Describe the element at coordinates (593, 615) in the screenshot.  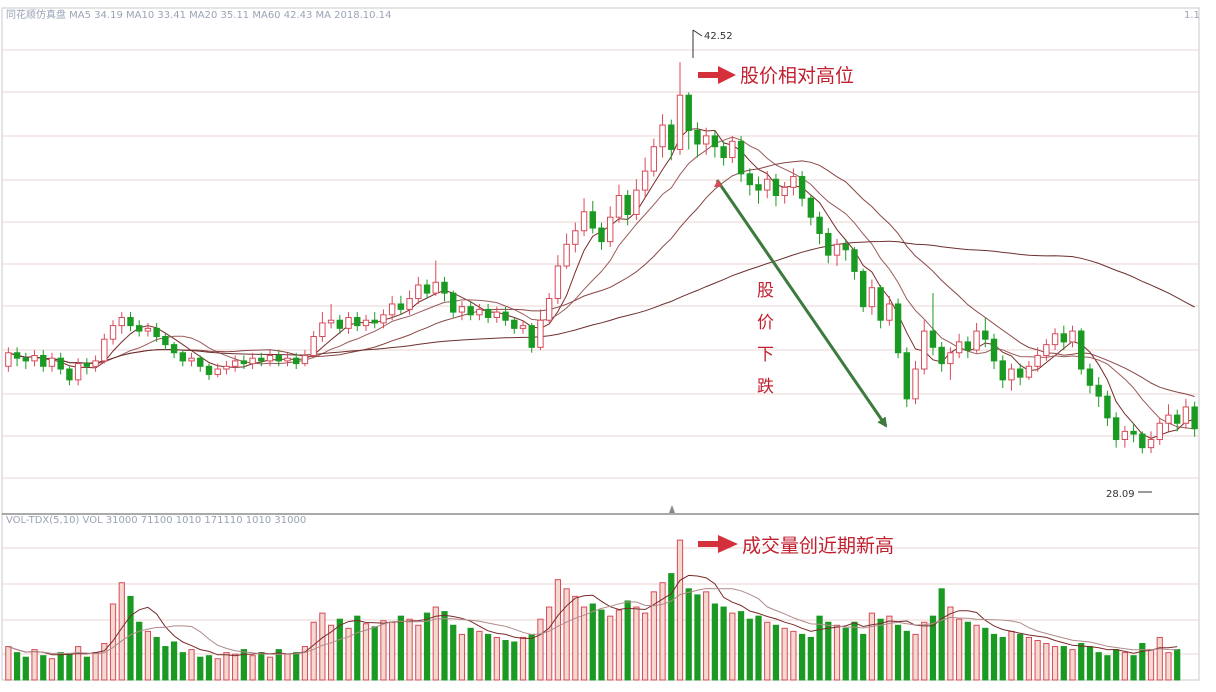
I see `volume-average-lines` at that location.